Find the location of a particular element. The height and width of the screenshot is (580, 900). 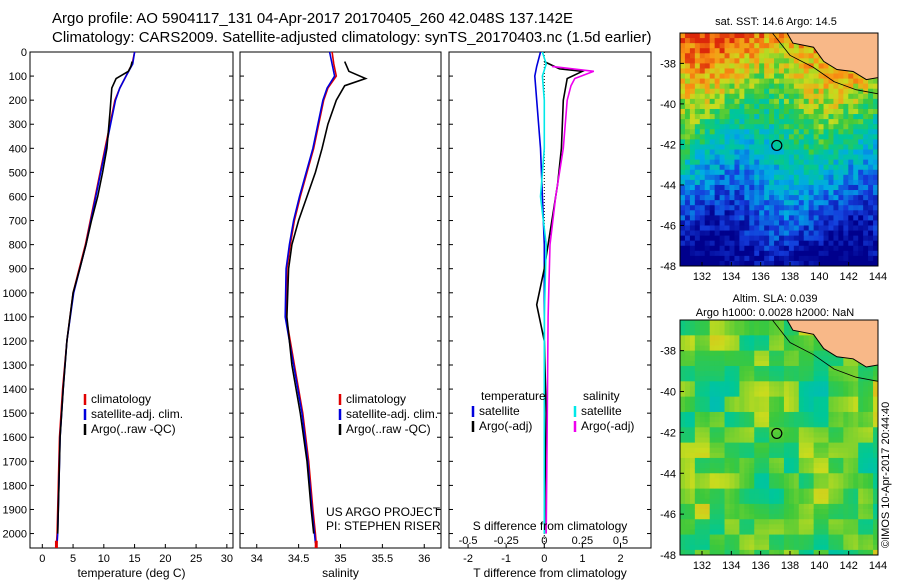

temperature-profile-line is located at coordinates (94, 297).